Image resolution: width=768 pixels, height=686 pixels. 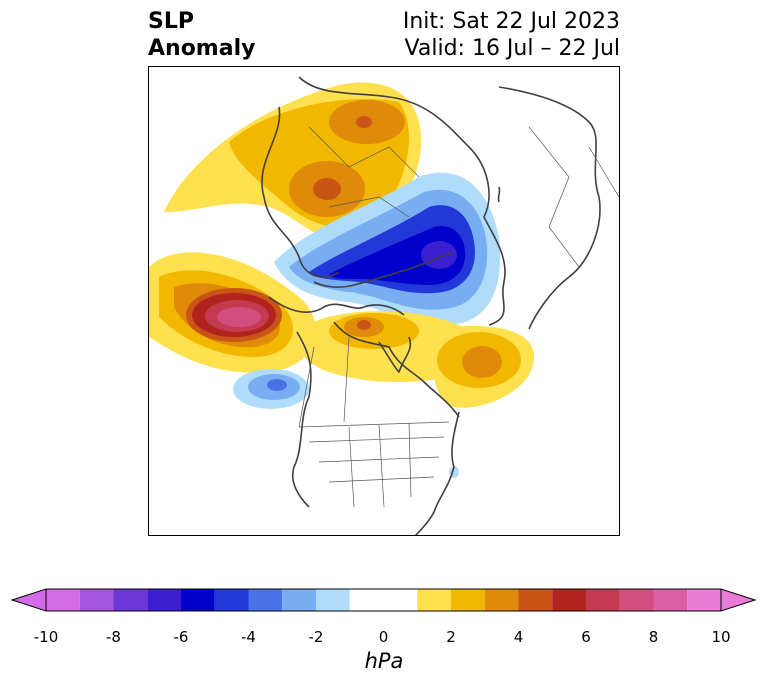 I want to click on colorbar-tick-label: 4, so click(x=518, y=637).